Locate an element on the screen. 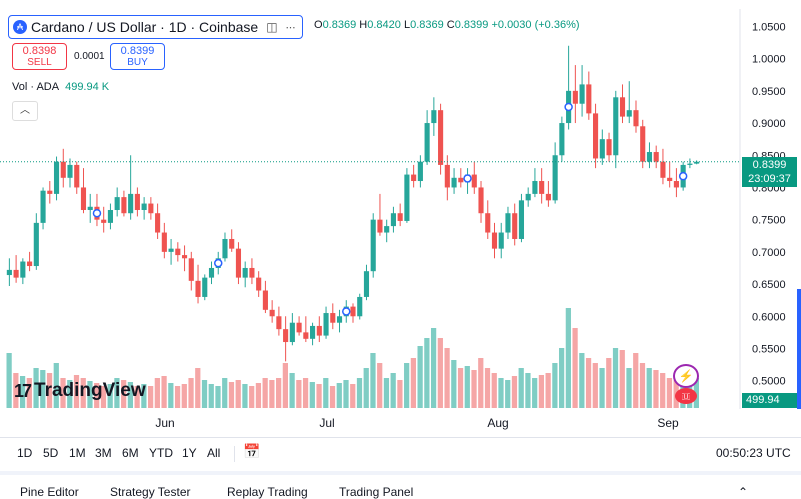 The image size is (801, 499). volume-legend: Vol · ADA 499.94 K is located at coordinates (60, 87).